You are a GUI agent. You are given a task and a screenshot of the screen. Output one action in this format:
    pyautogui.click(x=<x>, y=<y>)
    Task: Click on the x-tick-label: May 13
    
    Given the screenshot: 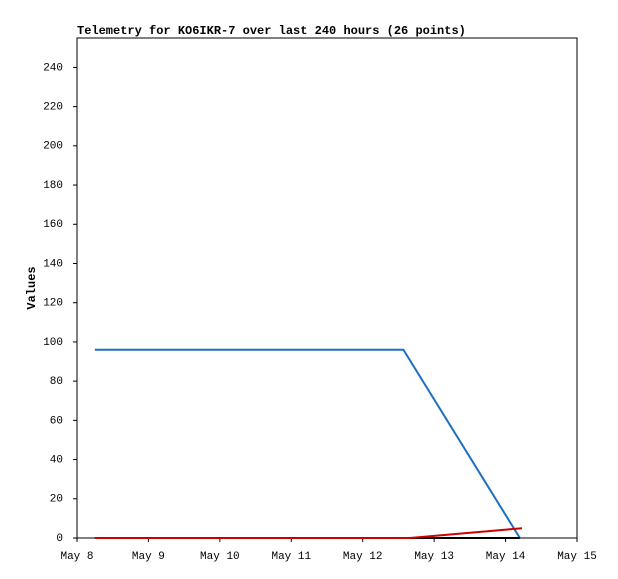 What is the action you would take?
    pyautogui.click(x=434, y=557)
    